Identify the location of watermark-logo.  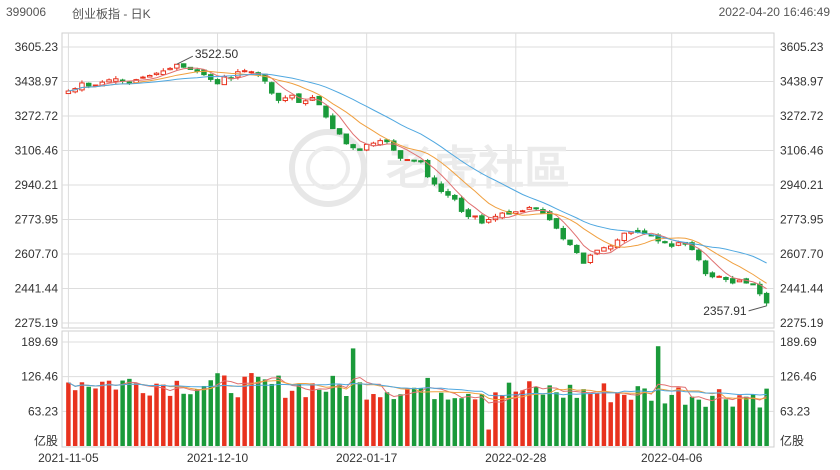
(328, 168).